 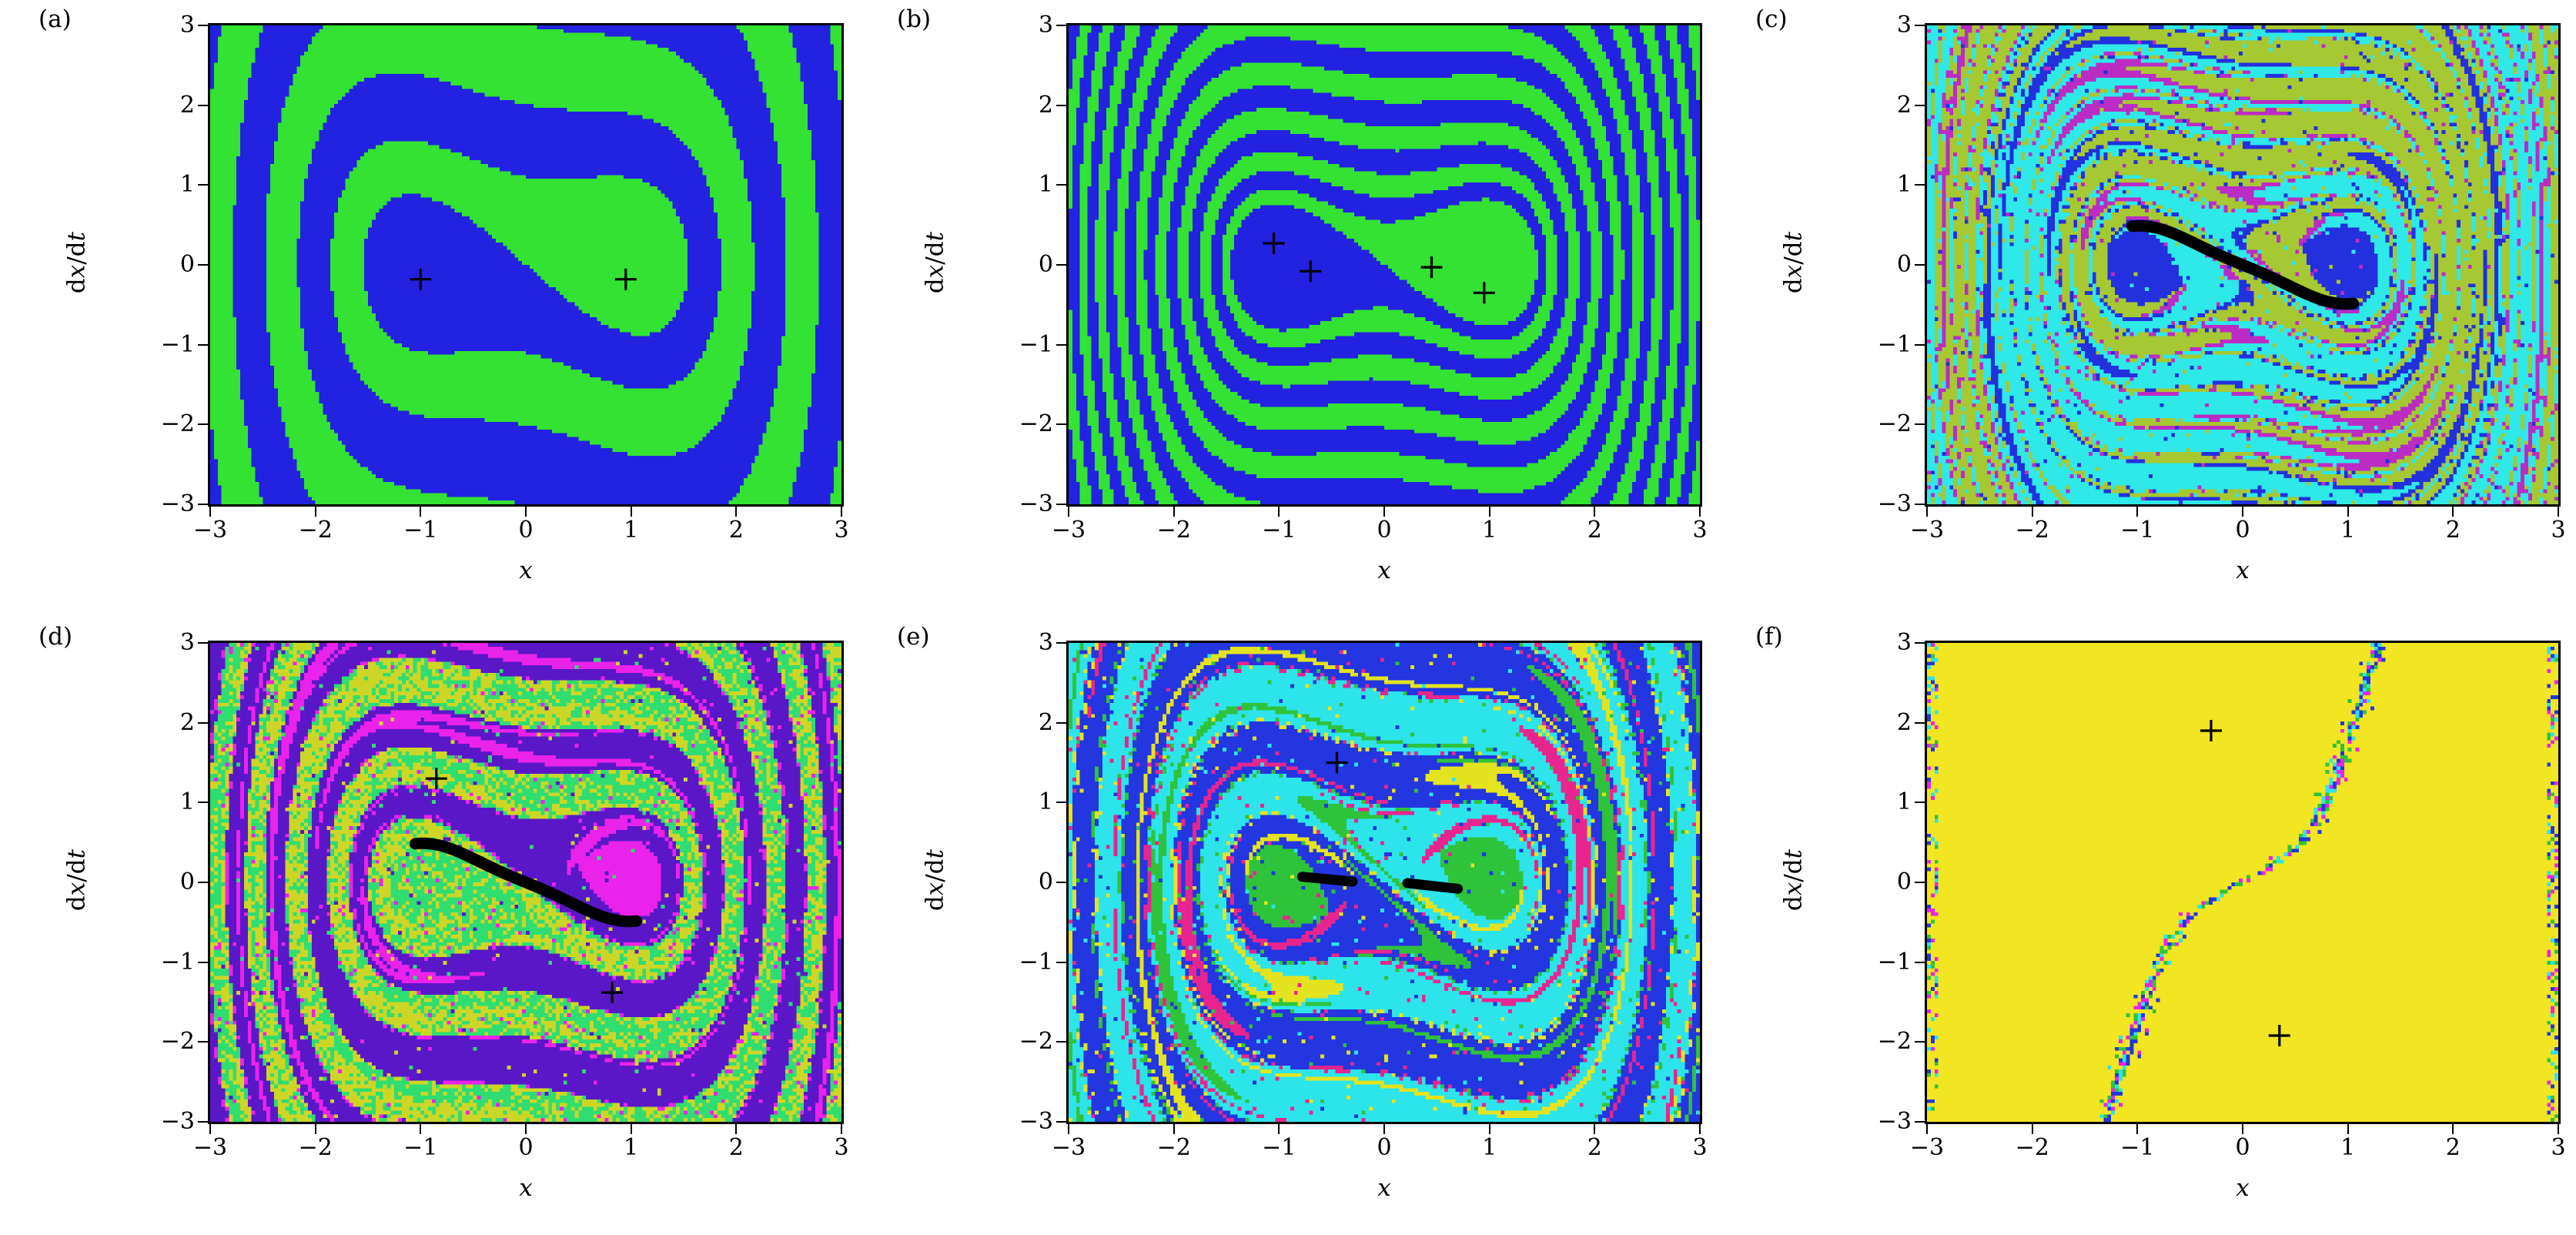 I want to click on chaotic-attractor-curve, so click(x=2243, y=264).